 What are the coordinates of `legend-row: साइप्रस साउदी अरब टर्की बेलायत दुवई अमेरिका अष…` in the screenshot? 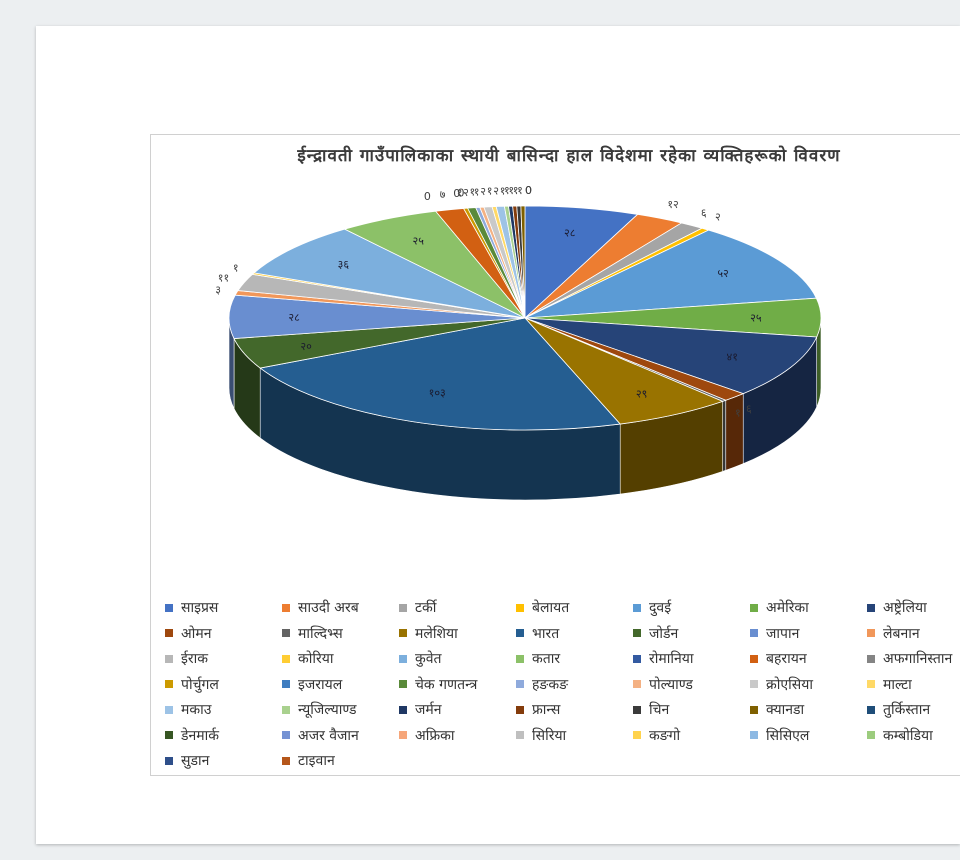 It's located at (562, 608).